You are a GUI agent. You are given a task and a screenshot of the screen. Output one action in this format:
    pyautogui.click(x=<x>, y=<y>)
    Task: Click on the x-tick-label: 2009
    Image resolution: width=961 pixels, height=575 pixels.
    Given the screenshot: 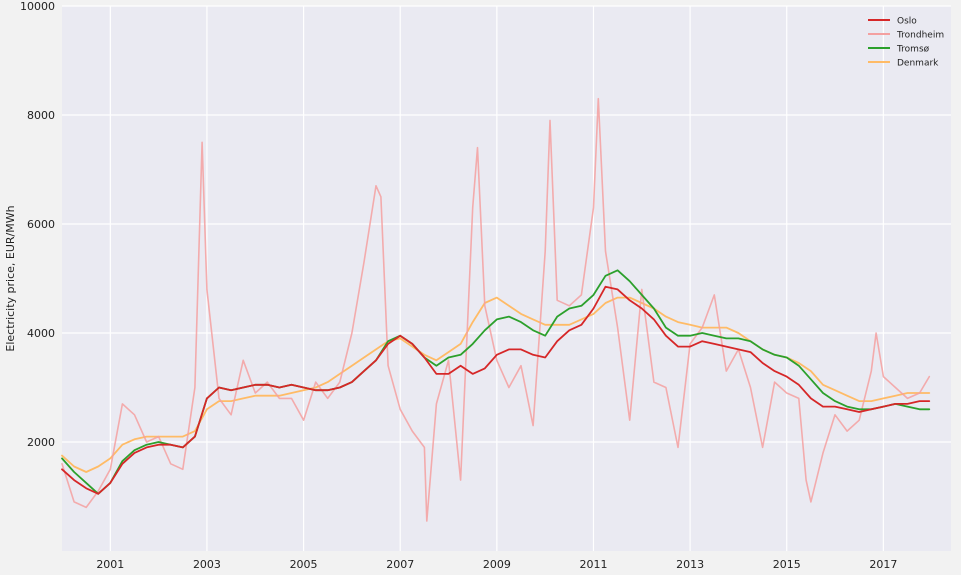 What is the action you would take?
    pyautogui.click(x=497, y=564)
    